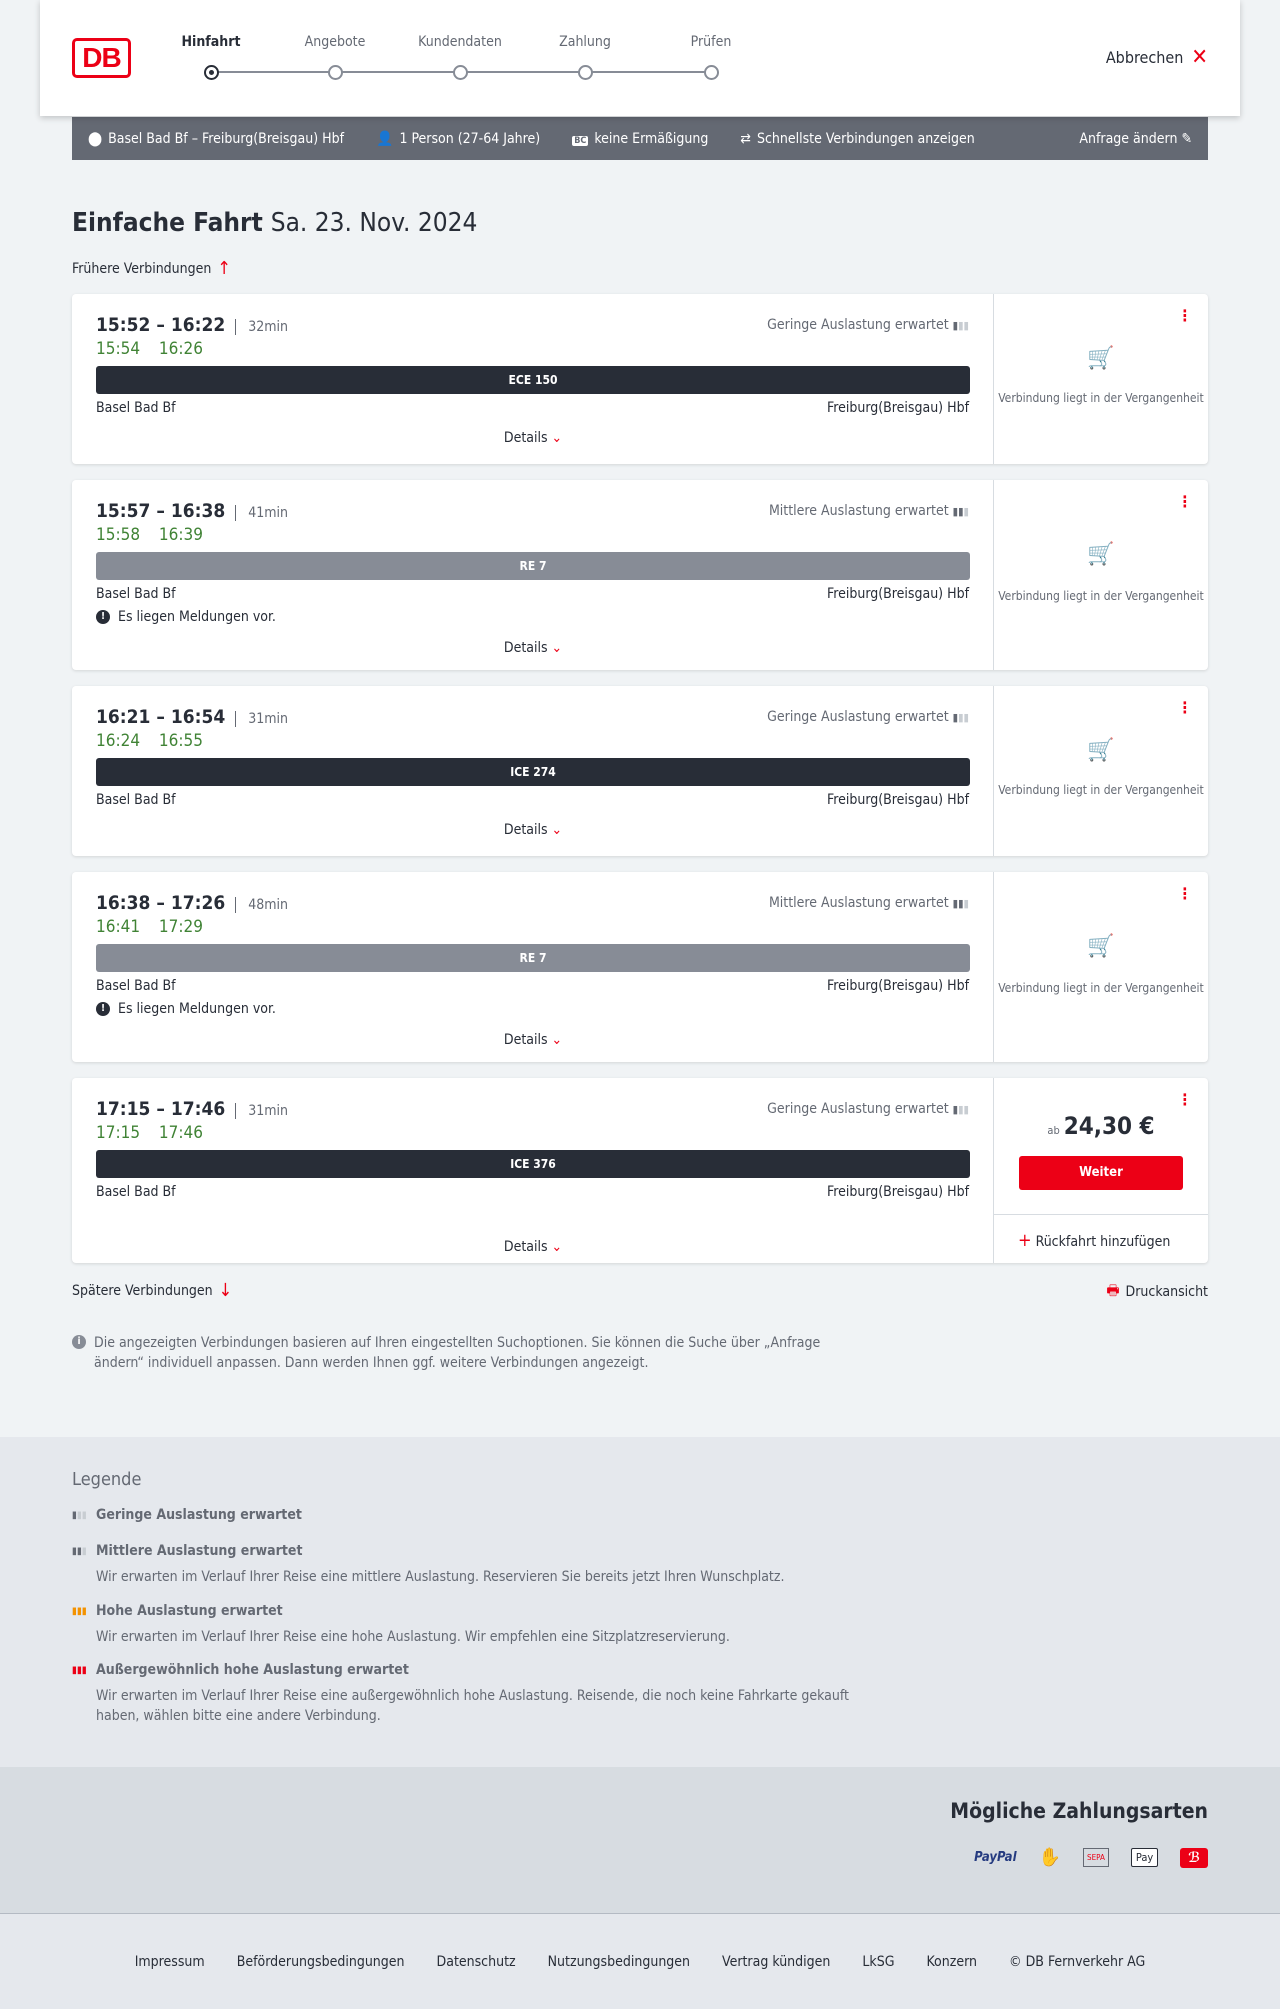 This screenshot has height=2009, width=1280. What do you see at coordinates (149, 535) in the screenshot?
I see `realtime-times: 15:58 16:39` at bounding box center [149, 535].